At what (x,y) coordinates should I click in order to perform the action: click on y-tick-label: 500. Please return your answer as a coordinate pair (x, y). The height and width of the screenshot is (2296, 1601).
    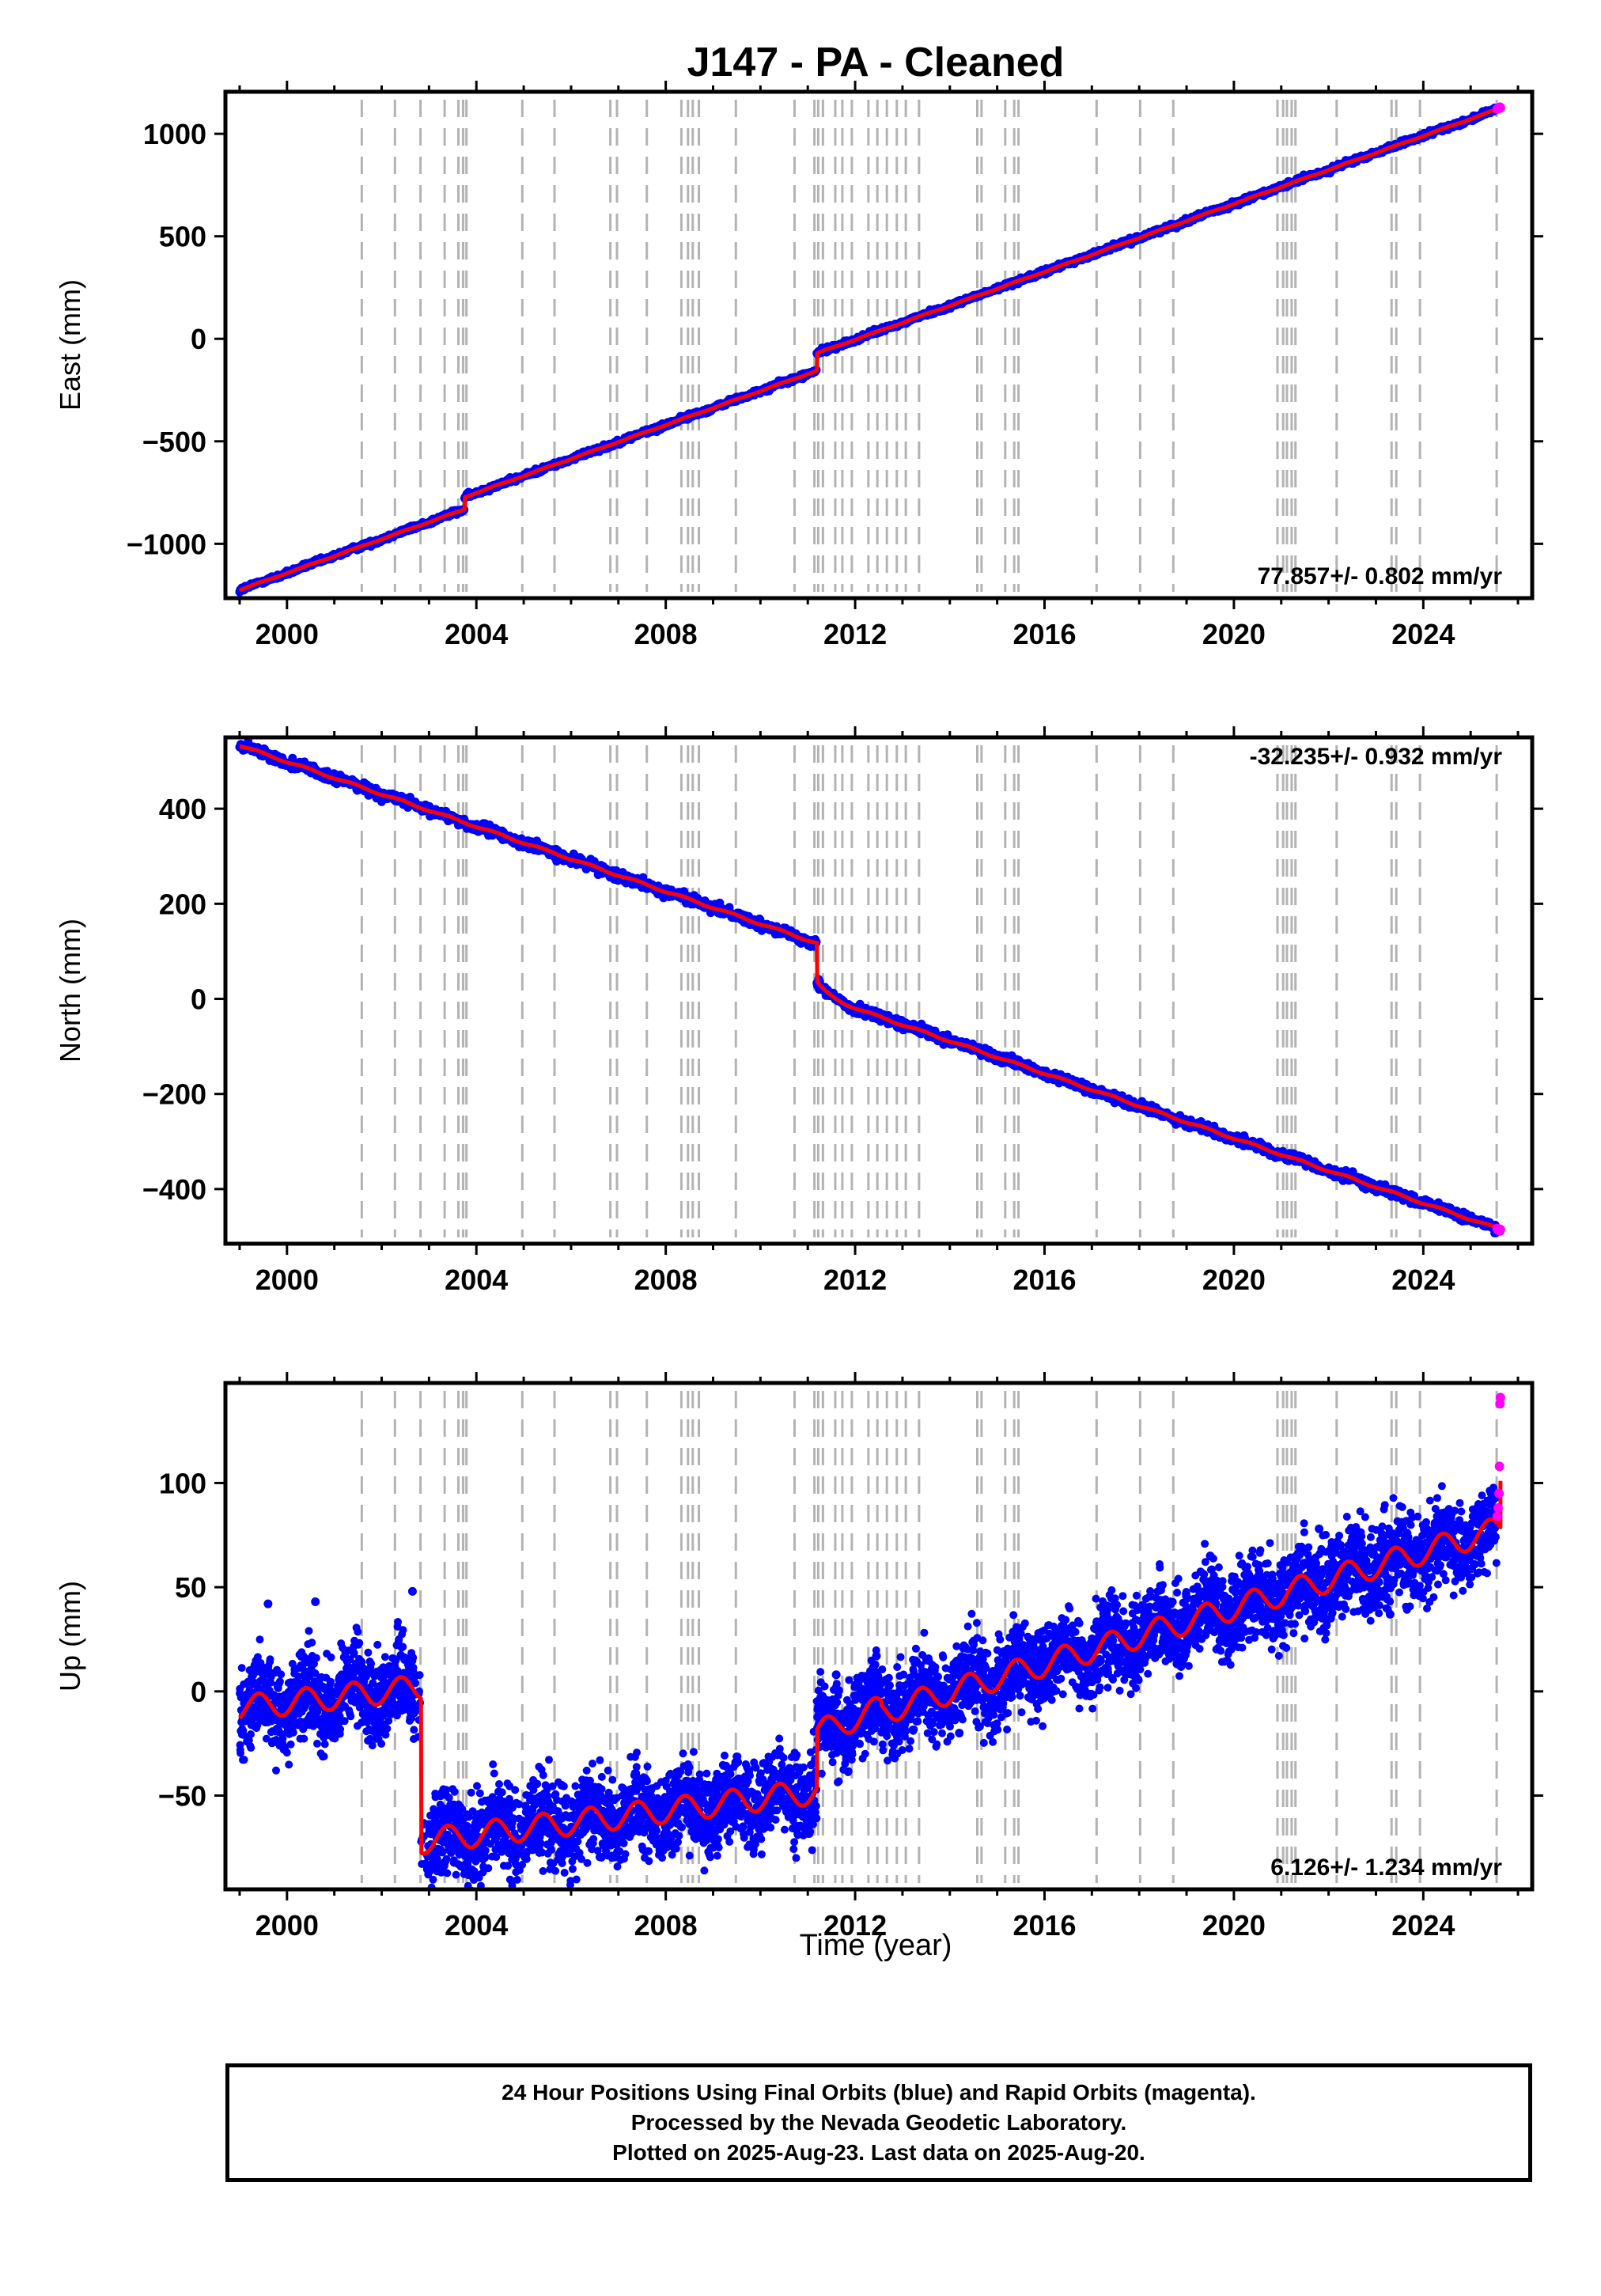
    Looking at the image, I should click on (183, 237).